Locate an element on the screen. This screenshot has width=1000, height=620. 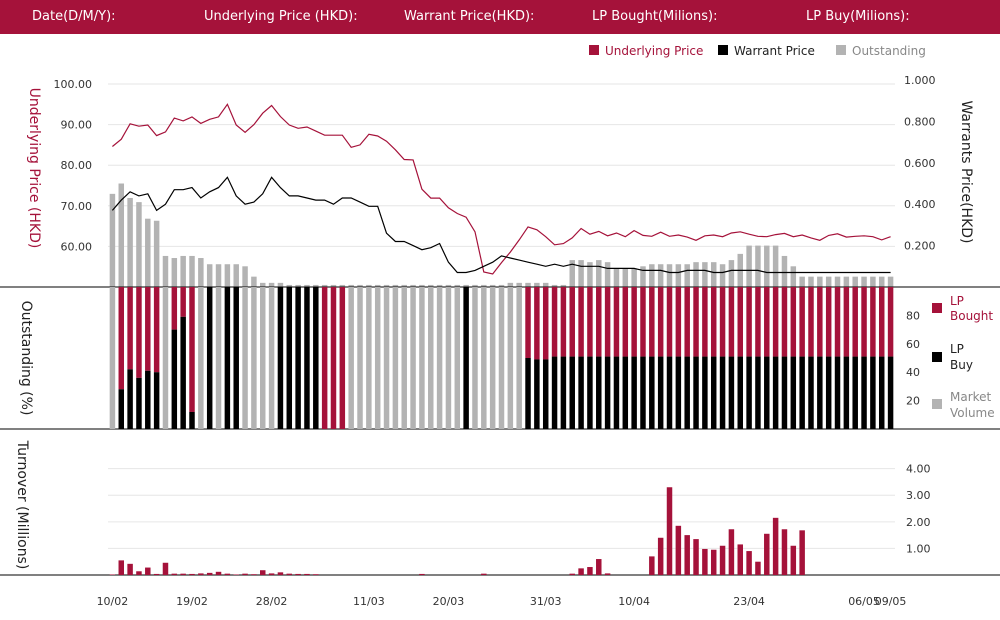
x-tick-label: 09/05 is located at coordinates (891, 601).